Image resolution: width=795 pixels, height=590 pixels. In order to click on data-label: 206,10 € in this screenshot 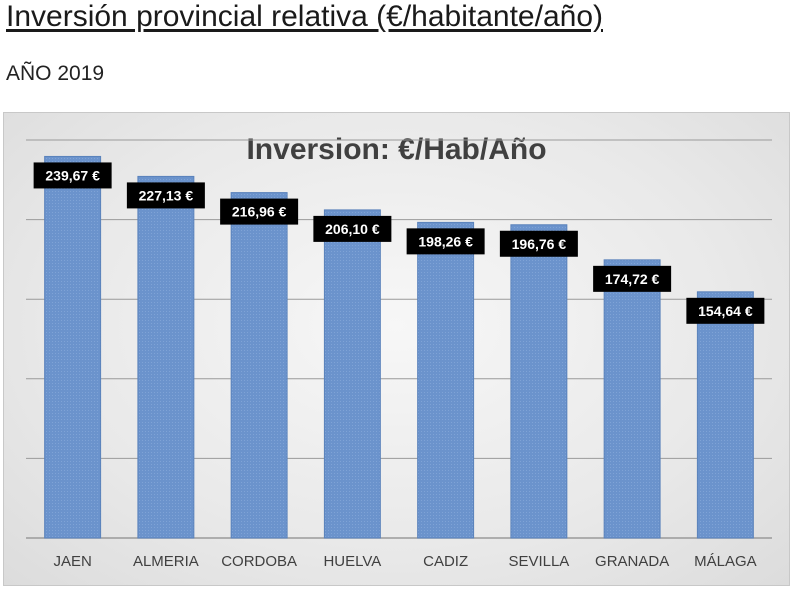, I will do `click(352, 228)`.